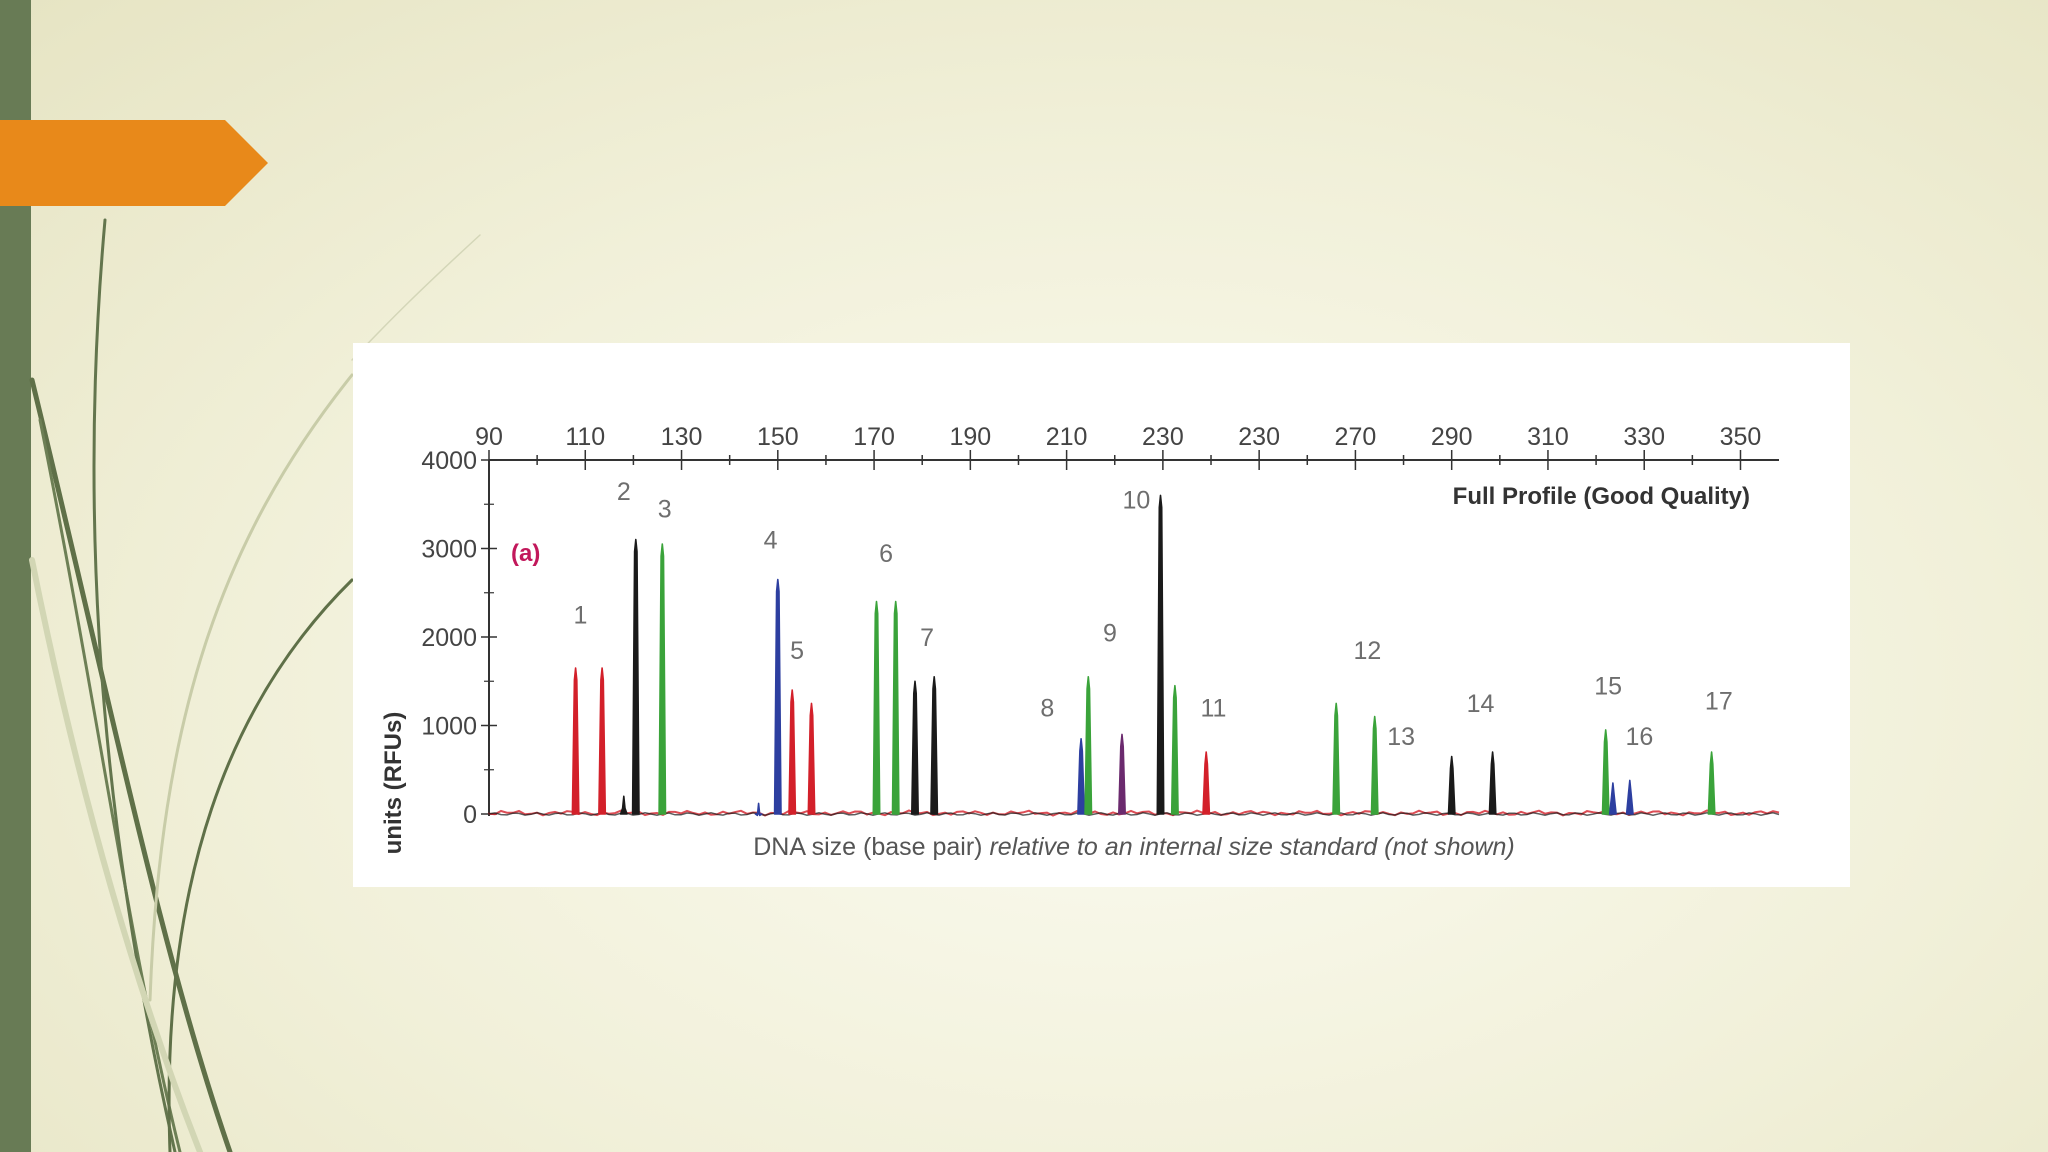 Image resolution: width=2048 pixels, height=1152 pixels. Describe the element at coordinates (1644, 437) in the screenshot. I see `x-tick-label: 330` at that location.